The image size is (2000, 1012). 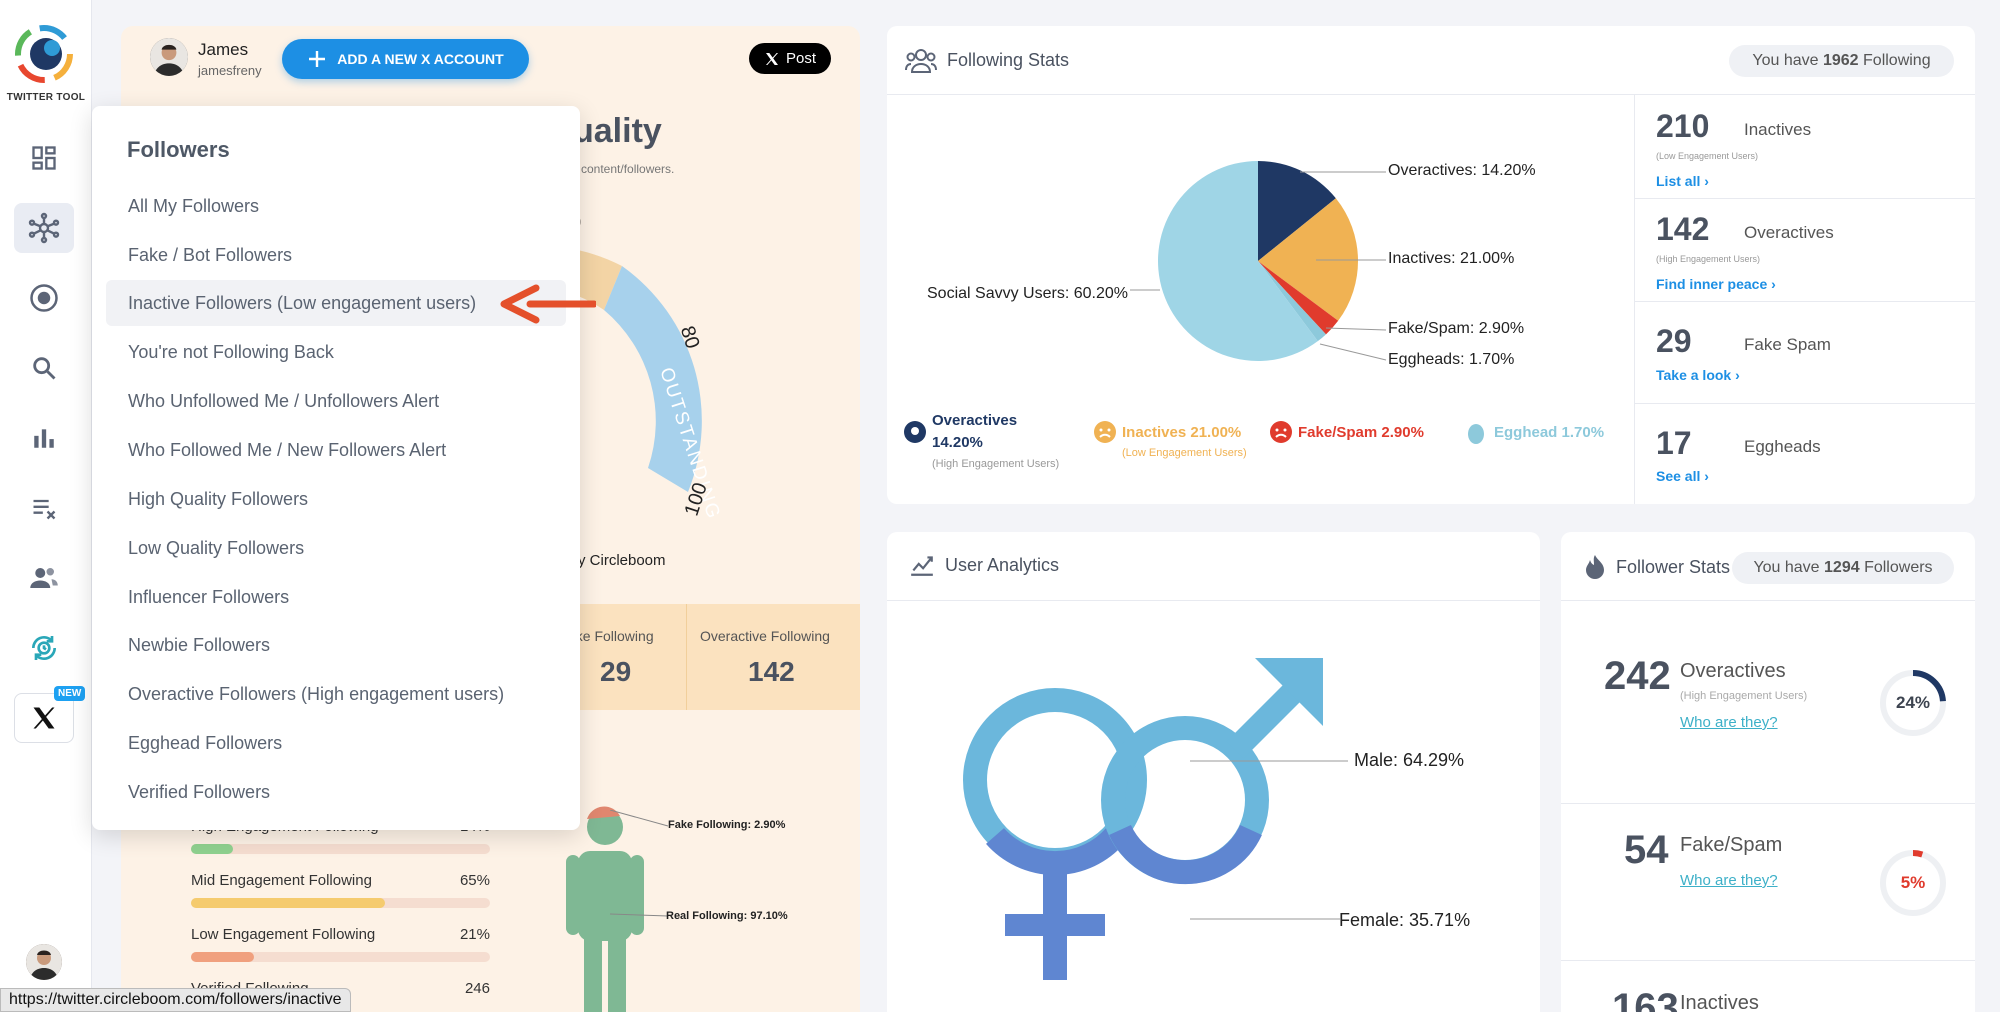 I want to click on quality-title: uality, so click(x=617, y=131).